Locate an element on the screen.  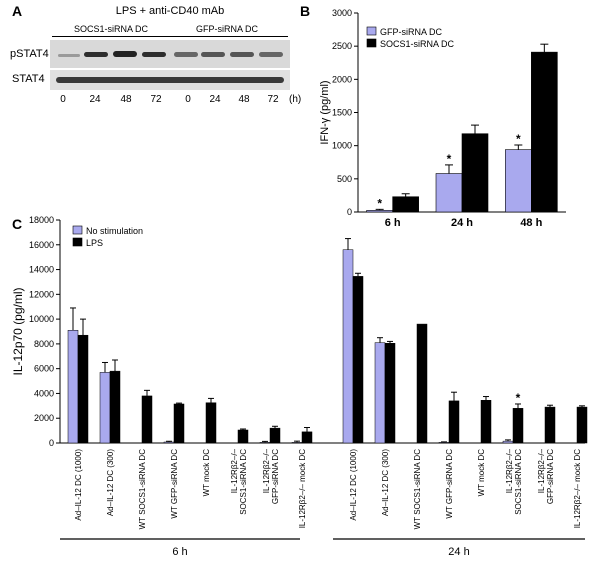
band-pstat4-lane6 is located at coordinates (213, 54).